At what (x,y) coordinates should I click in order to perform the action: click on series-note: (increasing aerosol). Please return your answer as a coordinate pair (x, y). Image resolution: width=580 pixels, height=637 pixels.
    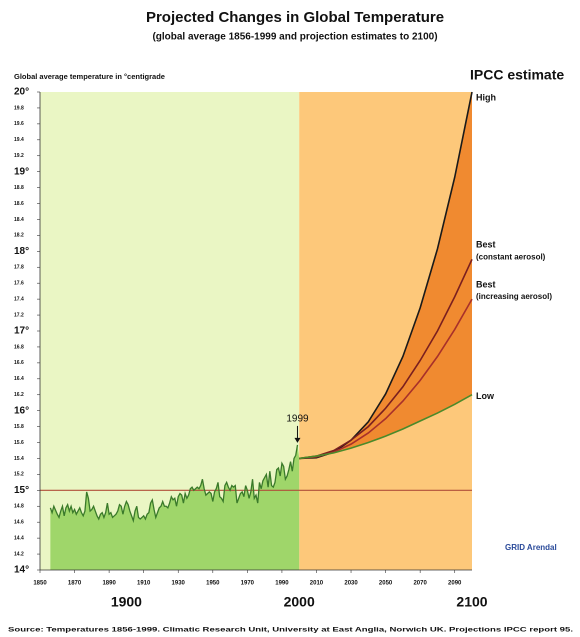
    Looking at the image, I should click on (514, 296).